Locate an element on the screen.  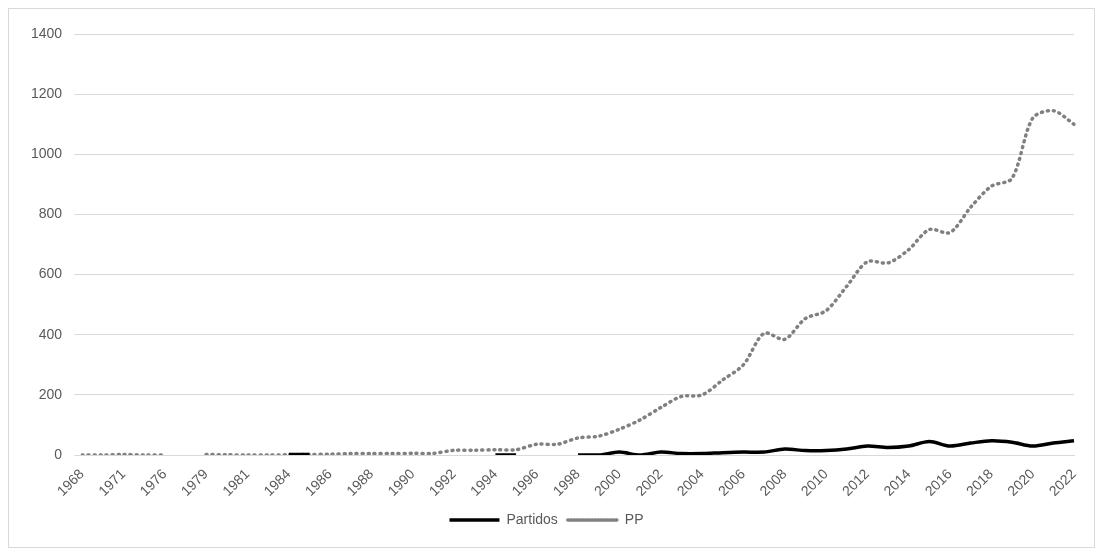
y-tick-label: 0 is located at coordinates (58, 453).